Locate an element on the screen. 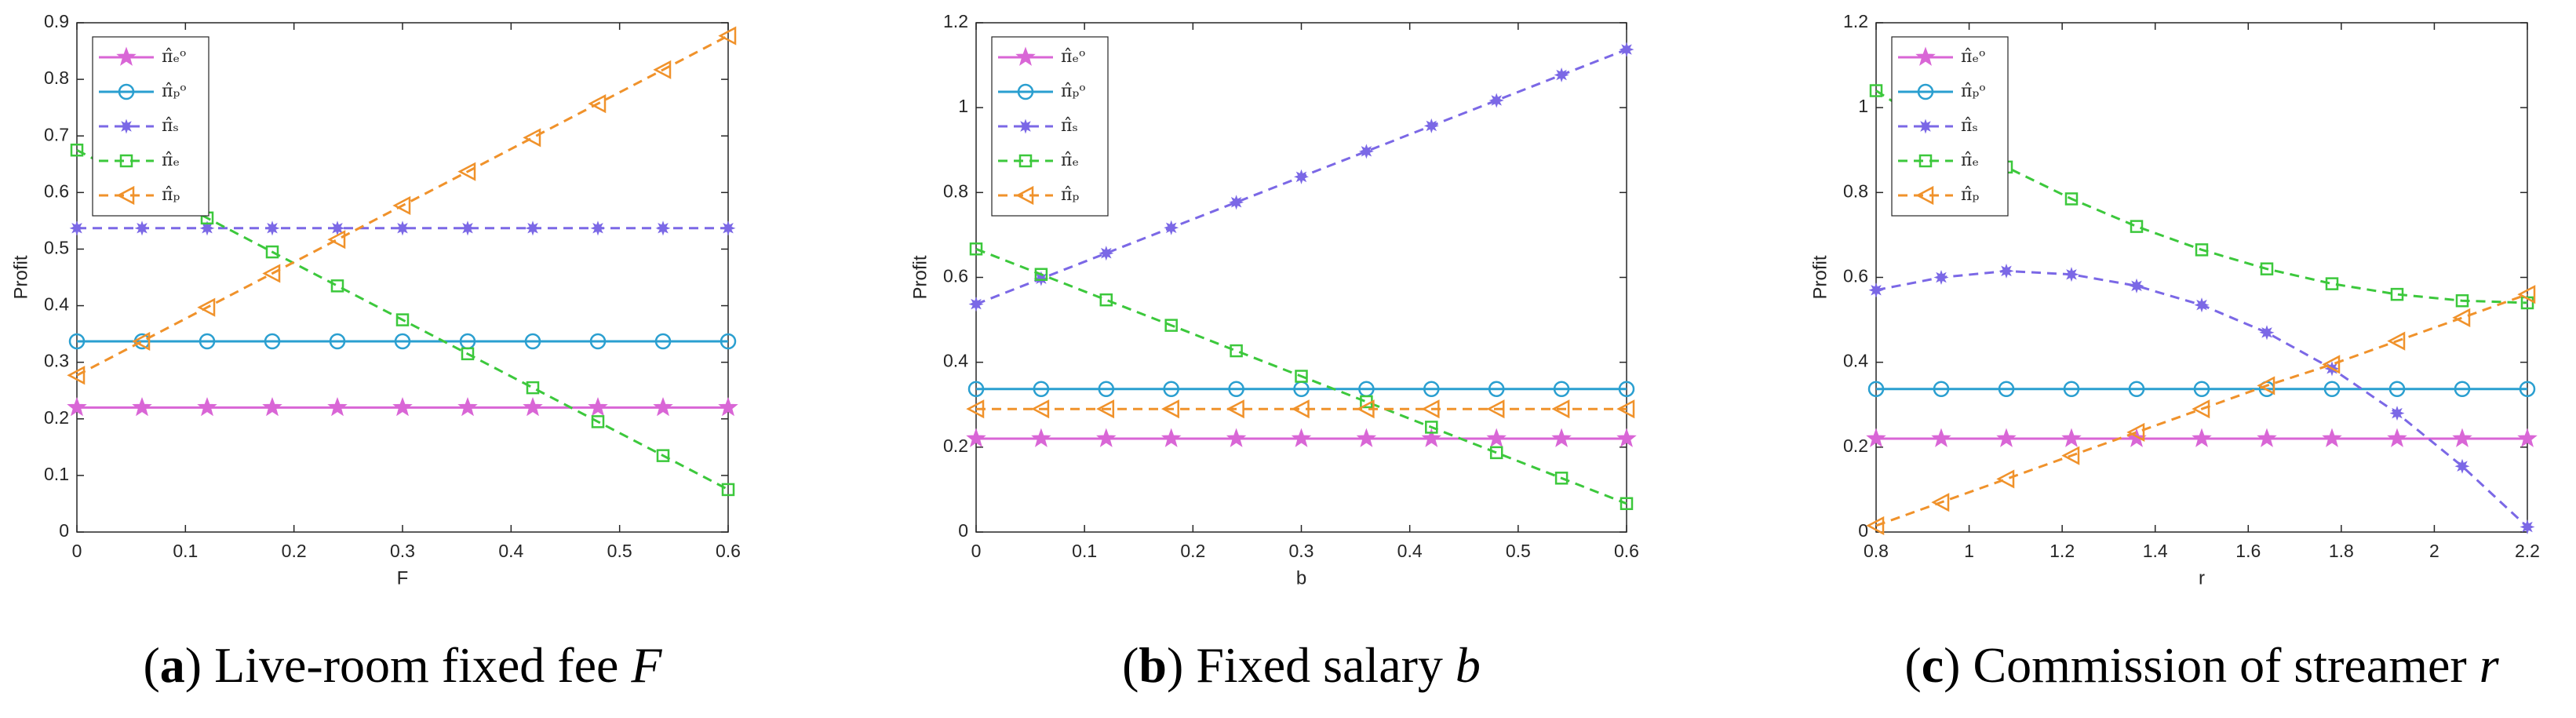 The image size is (2576, 718). legend-label: π̂ₚᵒ is located at coordinates (1973, 92).